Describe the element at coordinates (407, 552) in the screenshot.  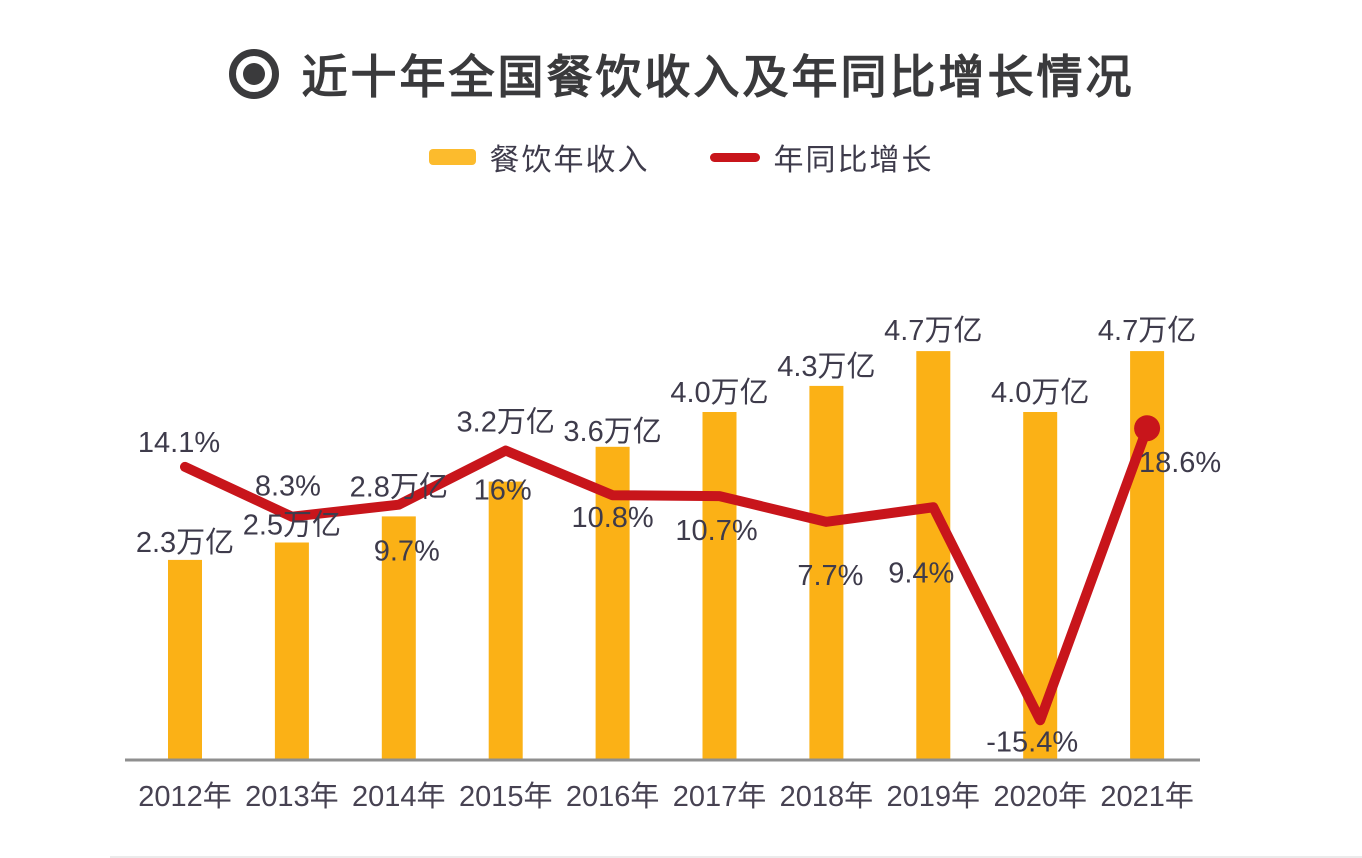
I see `growth-value-label: 9.7%` at that location.